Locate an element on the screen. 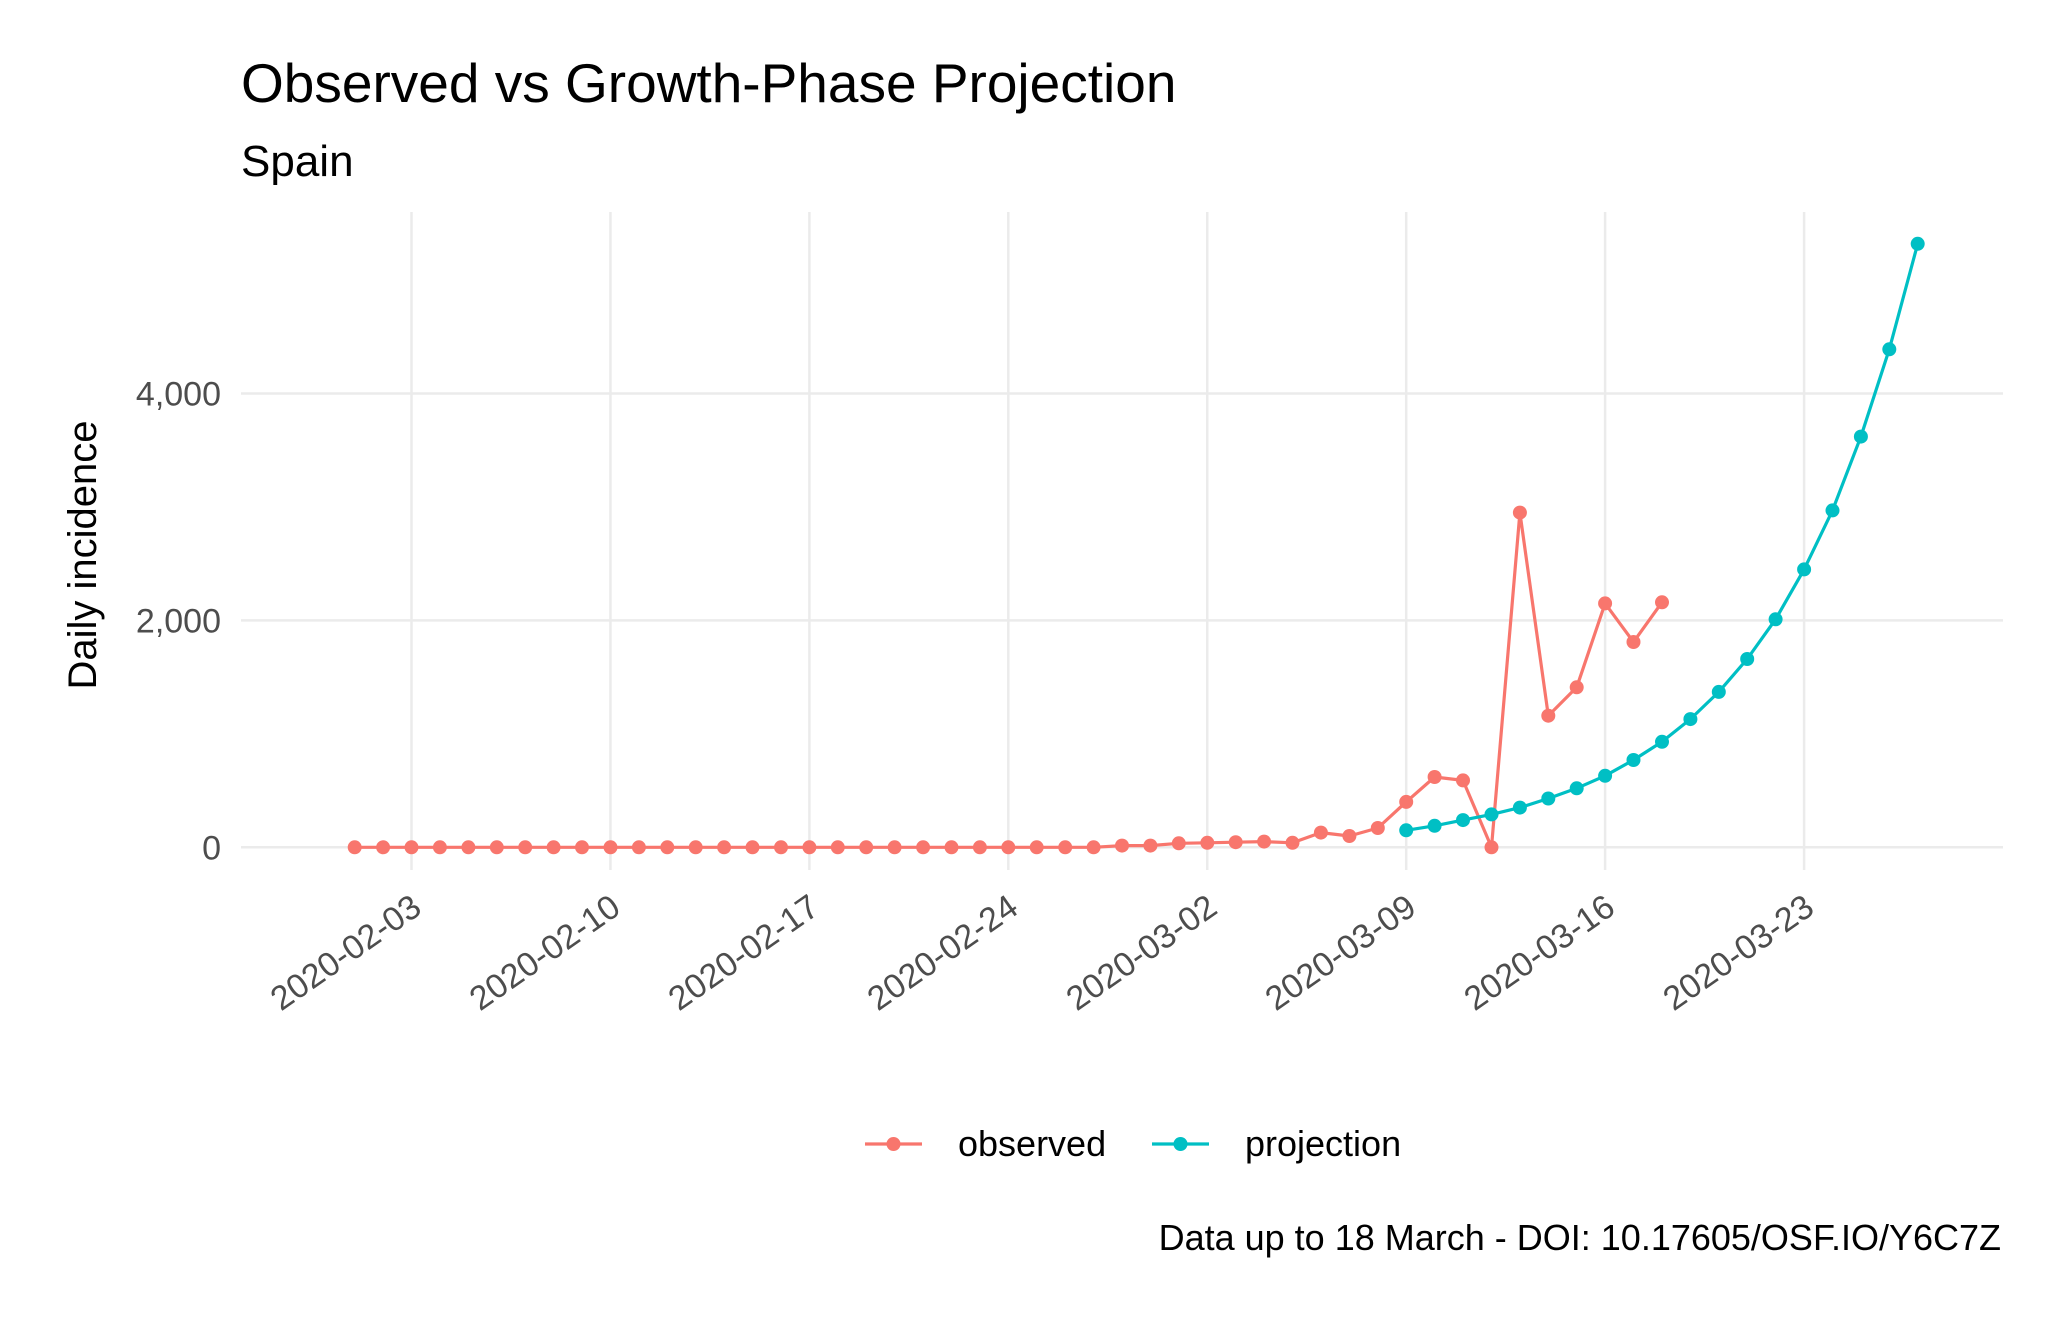 The width and height of the screenshot is (2048, 1318). legend-label: observed is located at coordinates (1032, 1143).